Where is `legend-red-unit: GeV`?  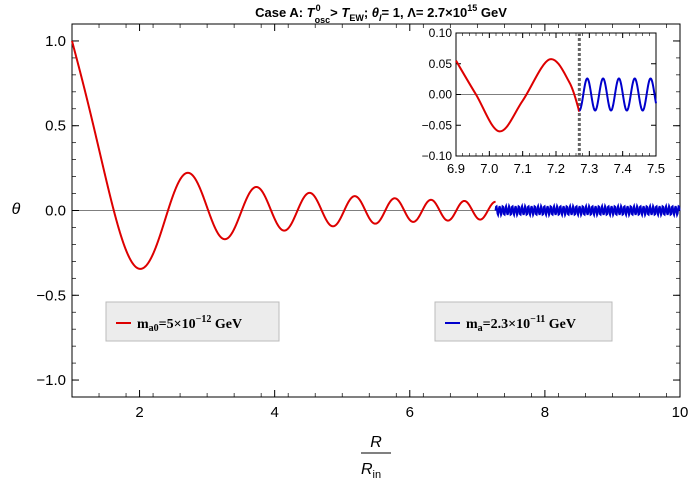 legend-red-unit: GeV is located at coordinates (226, 324).